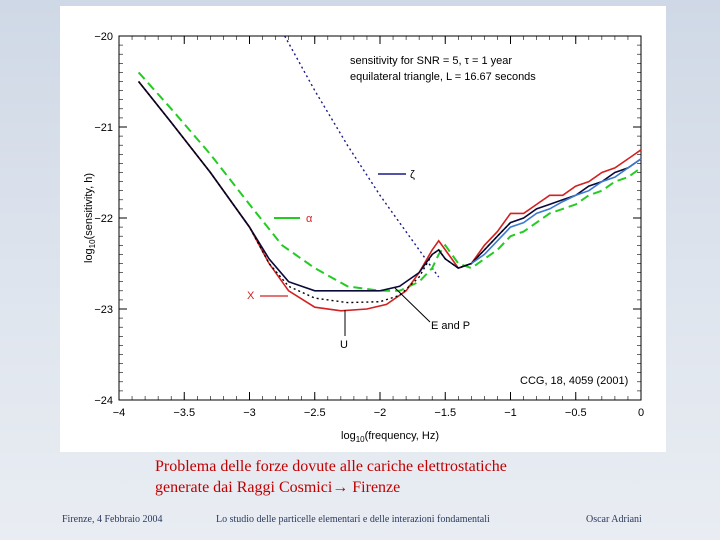  What do you see at coordinates (380, 413) in the screenshot?
I see `x-tick-label: −2` at bounding box center [380, 413].